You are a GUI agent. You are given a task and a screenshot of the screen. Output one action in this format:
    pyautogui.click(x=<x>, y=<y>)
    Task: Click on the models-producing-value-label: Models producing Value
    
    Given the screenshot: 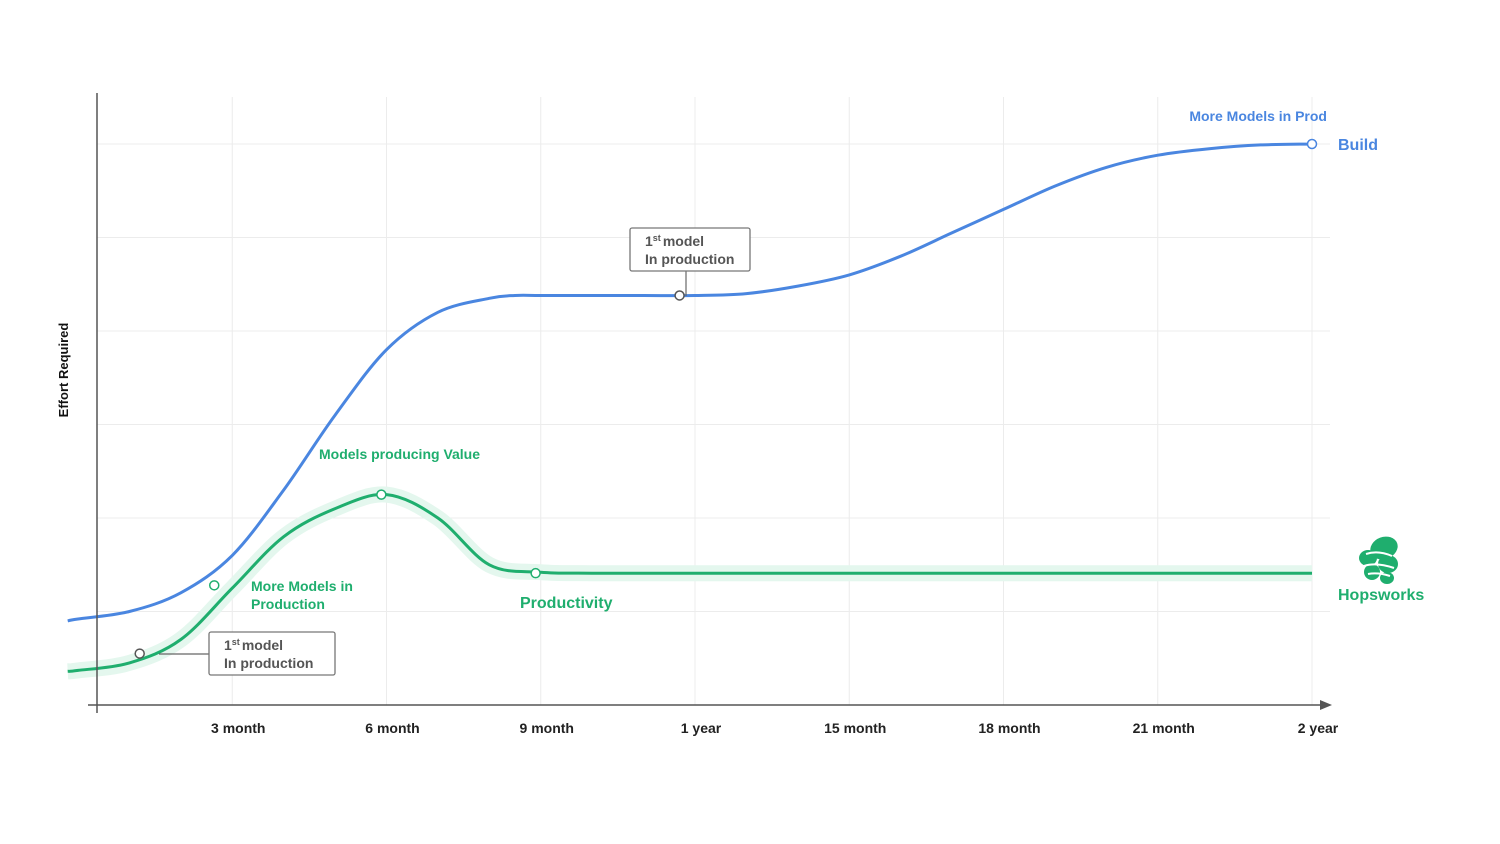 What is the action you would take?
    pyautogui.click(x=399, y=454)
    